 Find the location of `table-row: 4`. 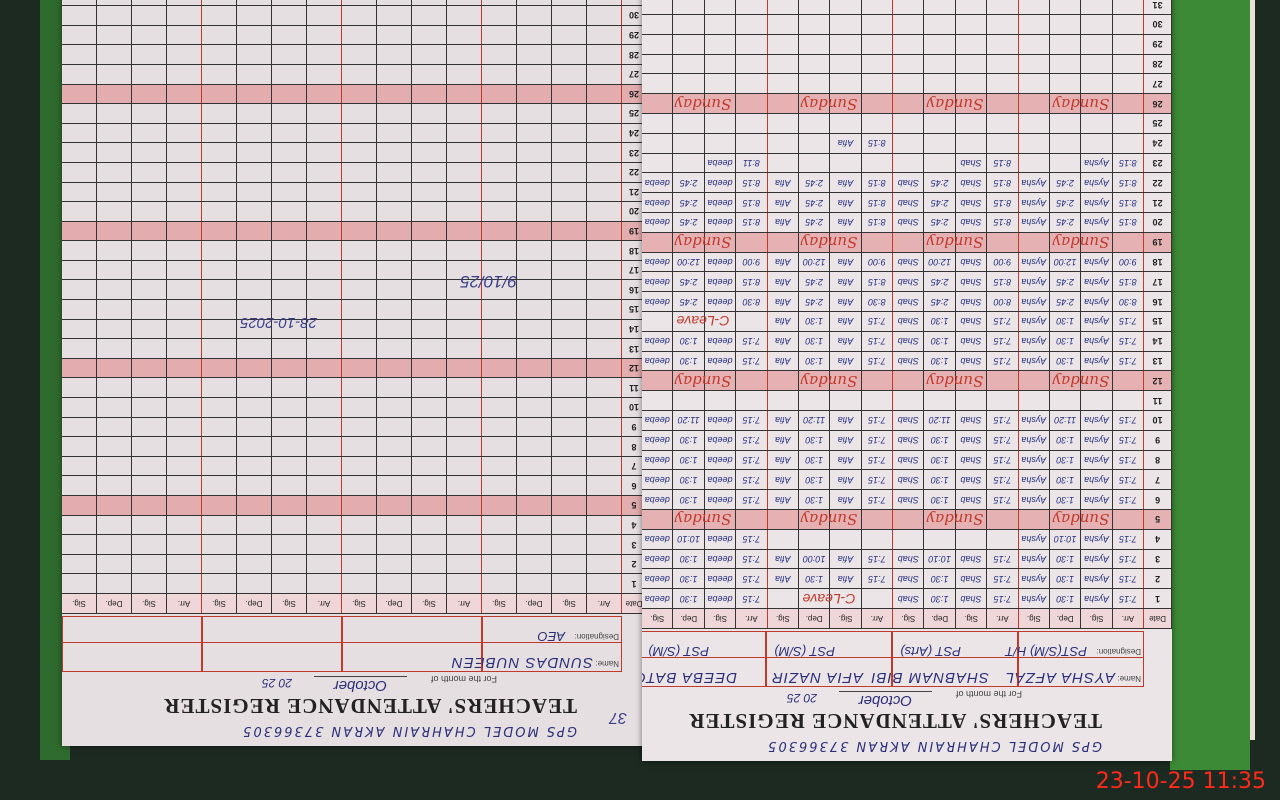

table-row: 4 is located at coordinates (354, 525).